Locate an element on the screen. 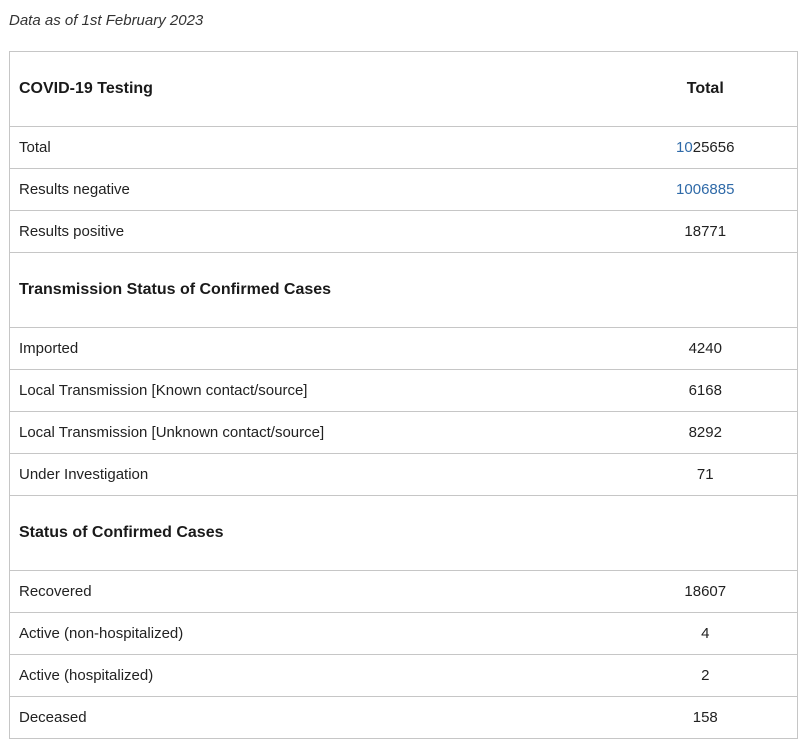 The width and height of the screenshot is (800, 744). row-label: Results positive is located at coordinates (311, 231).